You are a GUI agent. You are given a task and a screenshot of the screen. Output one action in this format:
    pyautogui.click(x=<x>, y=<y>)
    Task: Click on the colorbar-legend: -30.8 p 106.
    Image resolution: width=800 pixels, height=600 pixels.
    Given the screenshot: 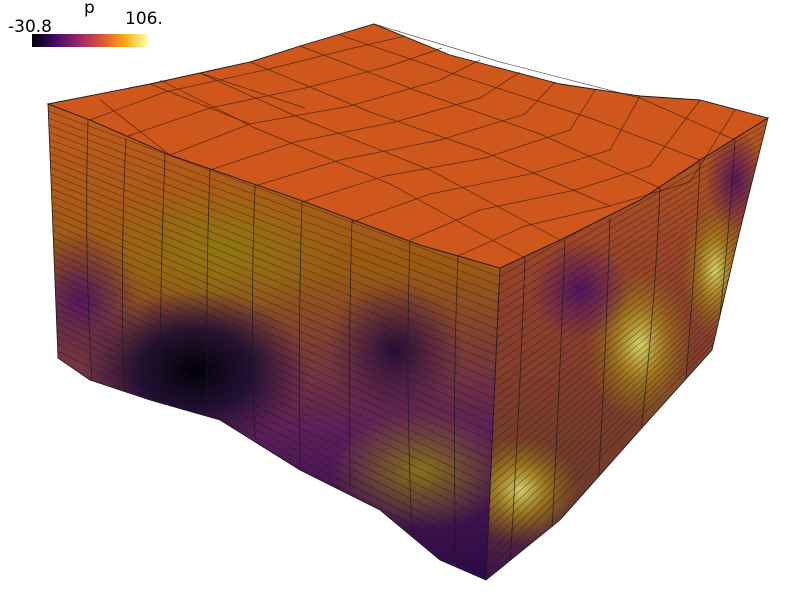 What is the action you would take?
    pyautogui.click(x=85, y=26)
    